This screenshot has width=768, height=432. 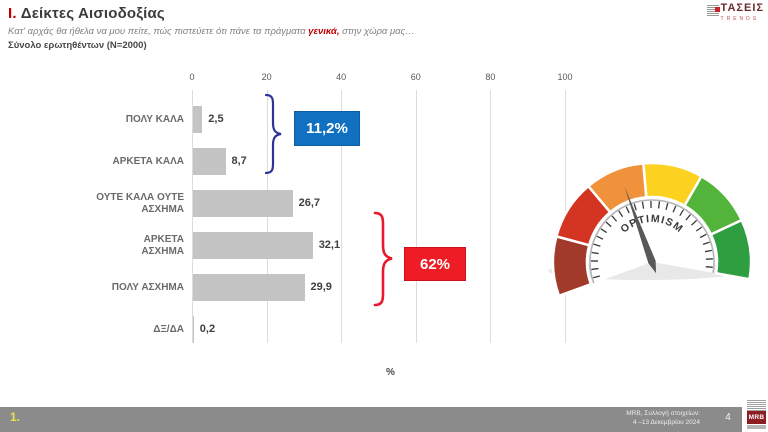 I want to click on positive-group-brace, so click(x=273, y=134).